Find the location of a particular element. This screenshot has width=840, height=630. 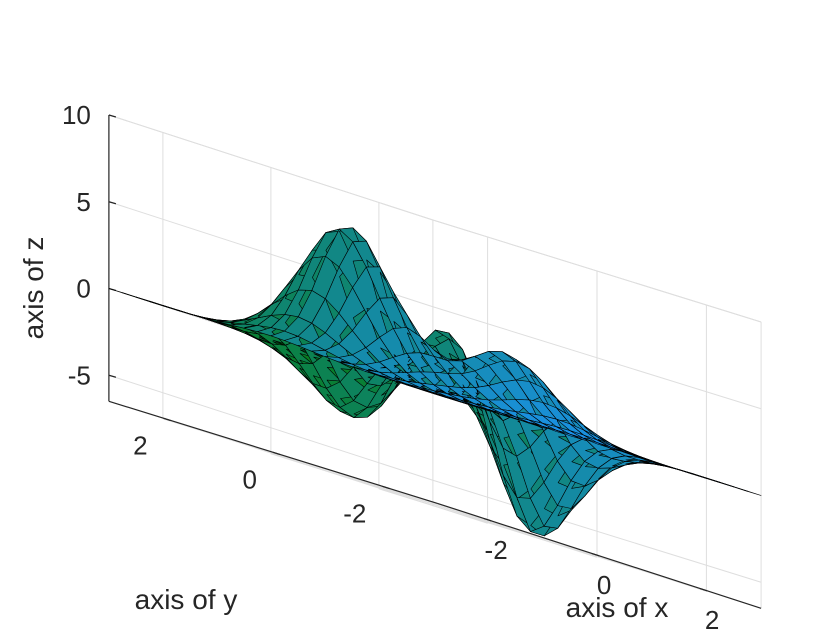

surface-face is located at coordinates (747, 491).